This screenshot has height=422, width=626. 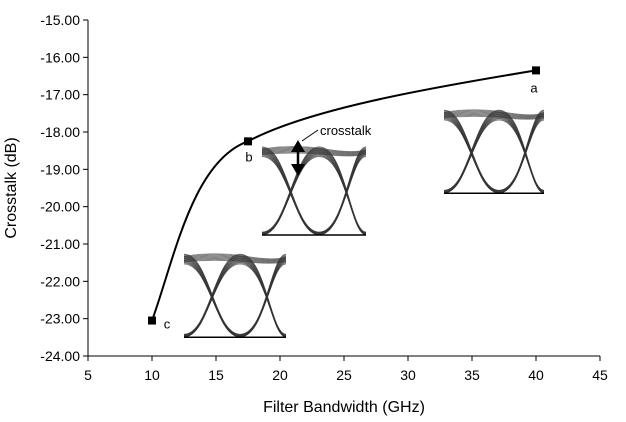 I want to click on y-tick-label: -18.00, so click(x=60, y=132).